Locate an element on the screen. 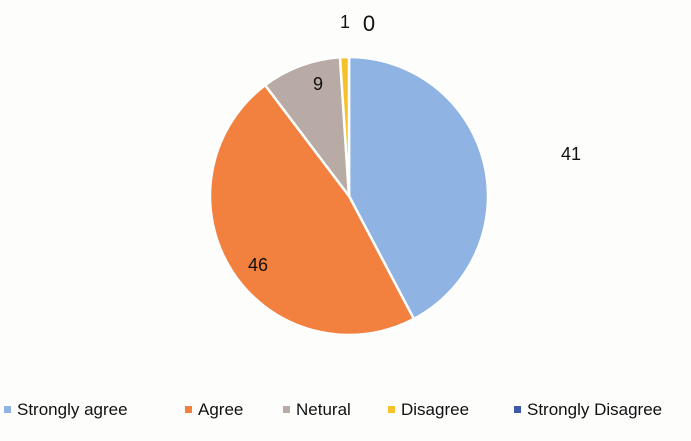 Image resolution: width=691 pixels, height=441 pixels. legend-marker-strongly-agree is located at coordinates (7, 409).